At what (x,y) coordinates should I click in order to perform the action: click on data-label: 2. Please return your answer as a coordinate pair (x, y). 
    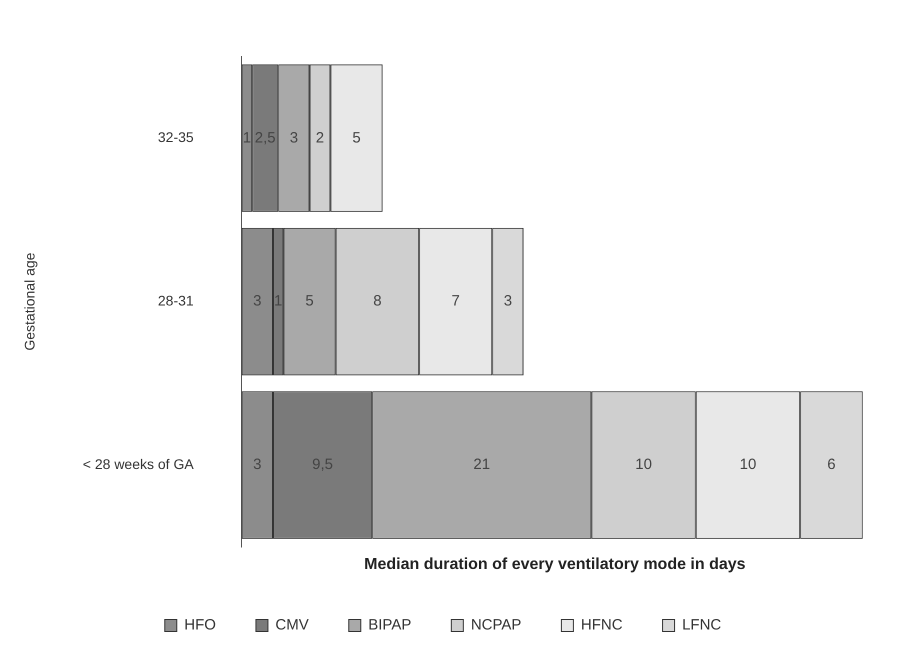
    Looking at the image, I should click on (320, 137).